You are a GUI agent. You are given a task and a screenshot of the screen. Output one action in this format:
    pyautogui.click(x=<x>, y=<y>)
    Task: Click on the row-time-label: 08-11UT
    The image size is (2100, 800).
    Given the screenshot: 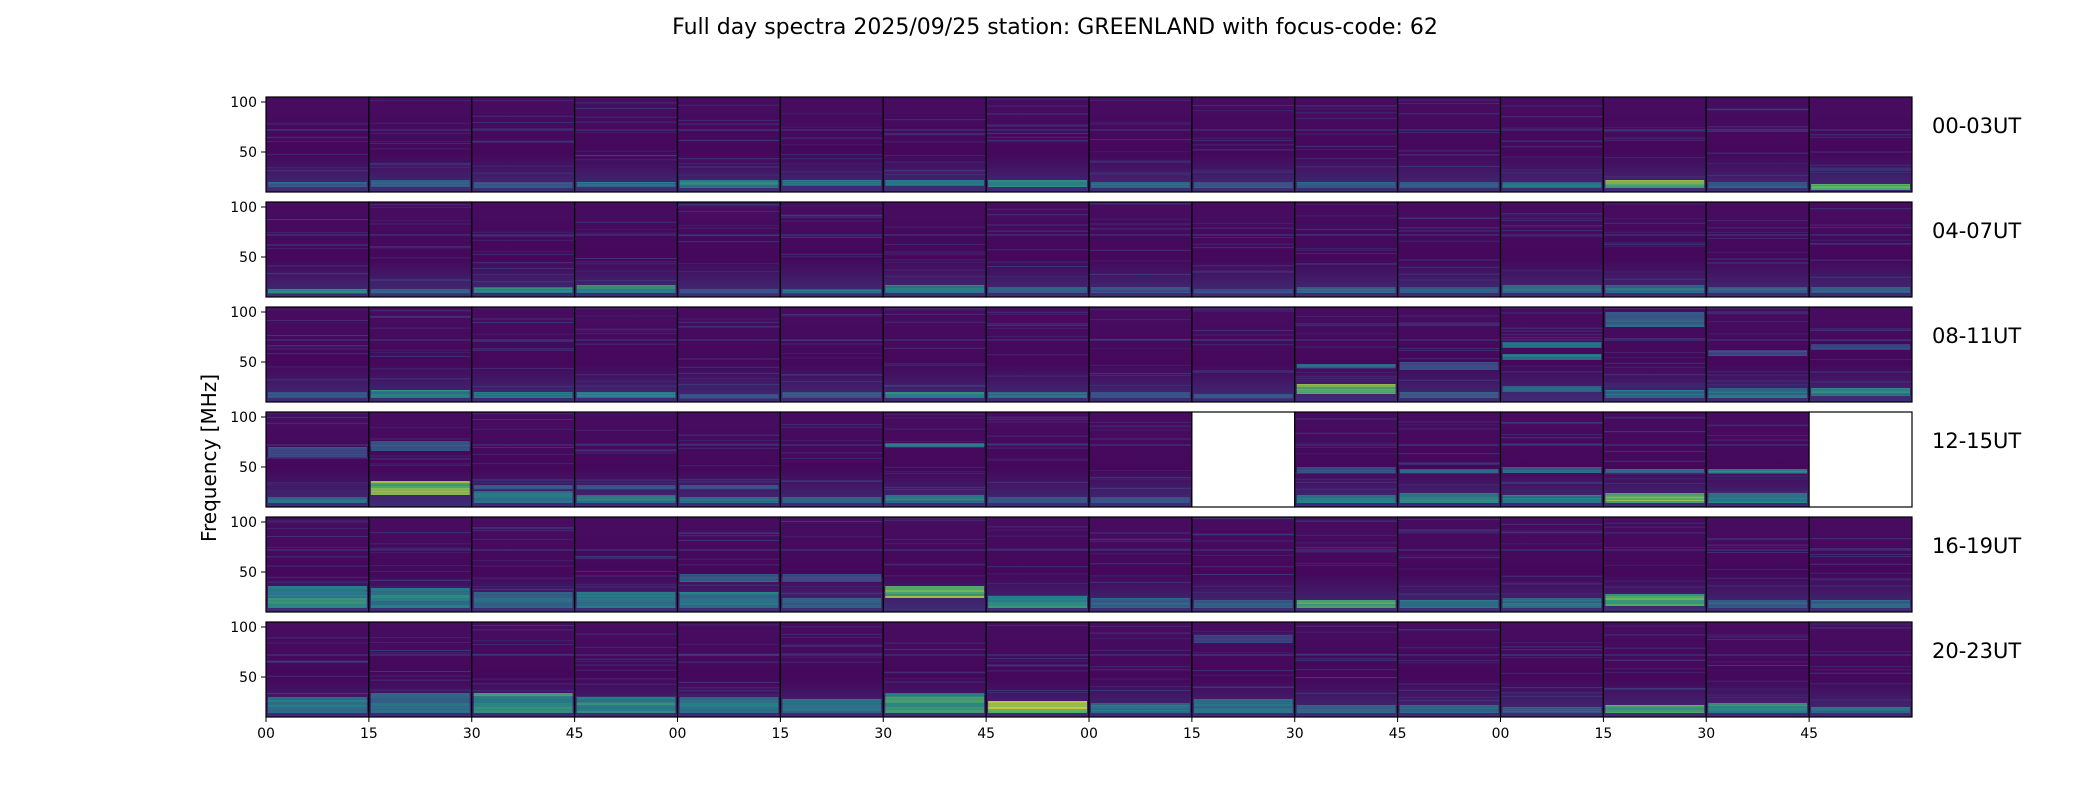 What is the action you would take?
    pyautogui.click(x=1976, y=336)
    